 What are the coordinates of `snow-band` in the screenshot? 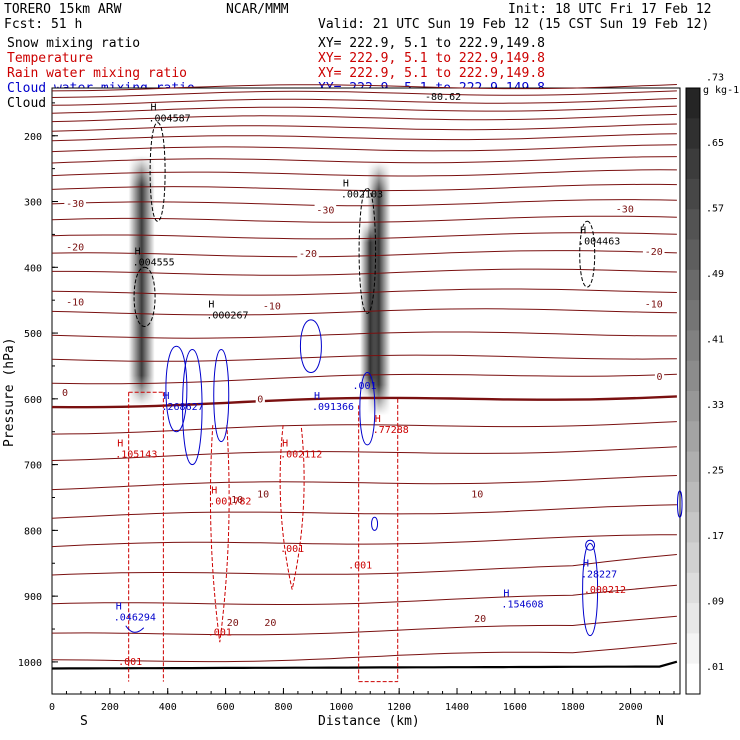 It's located at (141, 280).